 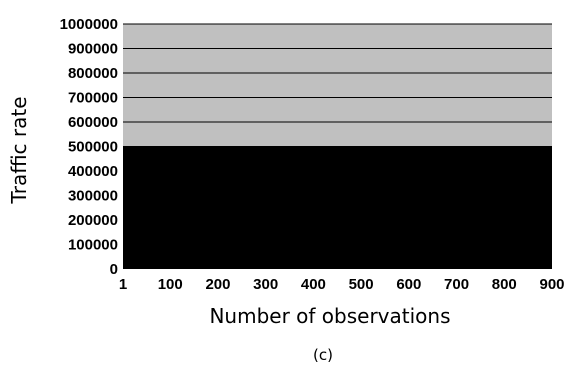 I want to click on y-tick-label: 100000, so click(x=93, y=245).